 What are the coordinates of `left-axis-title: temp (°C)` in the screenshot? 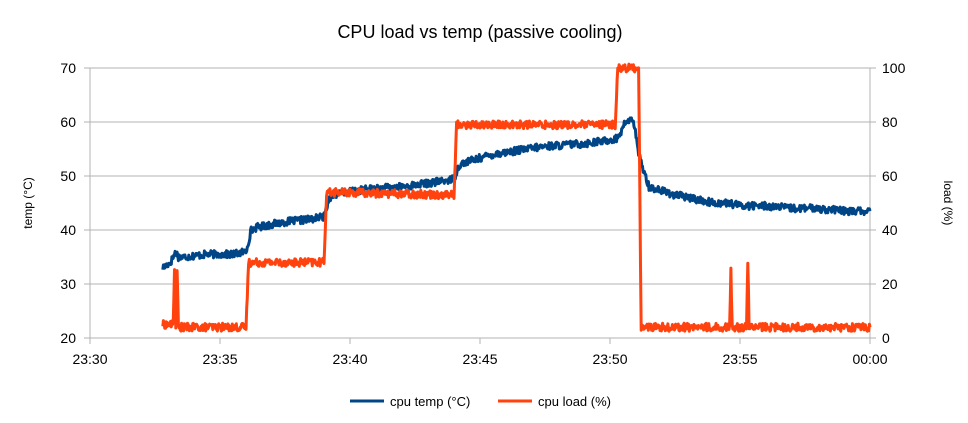 It's located at (28, 202).